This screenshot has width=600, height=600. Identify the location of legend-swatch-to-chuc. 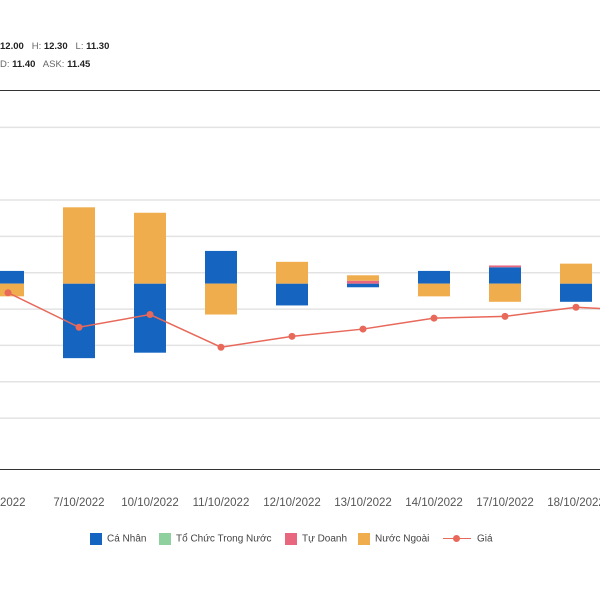
(165, 539).